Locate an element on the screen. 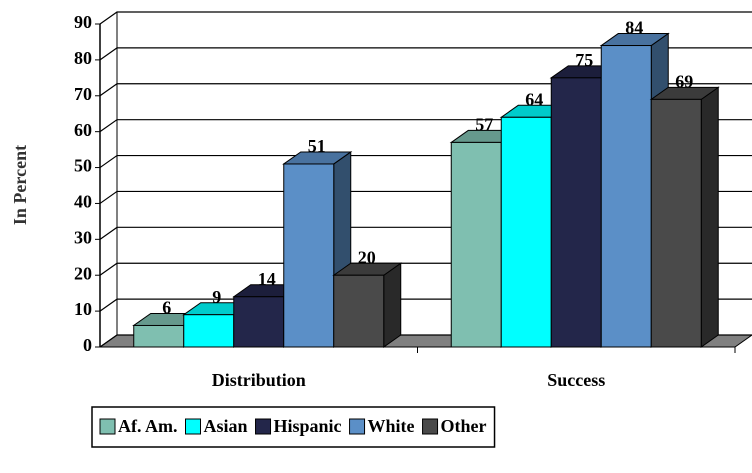 This screenshot has width=752, height=473. y-tick-label: 70 is located at coordinates (83, 94).